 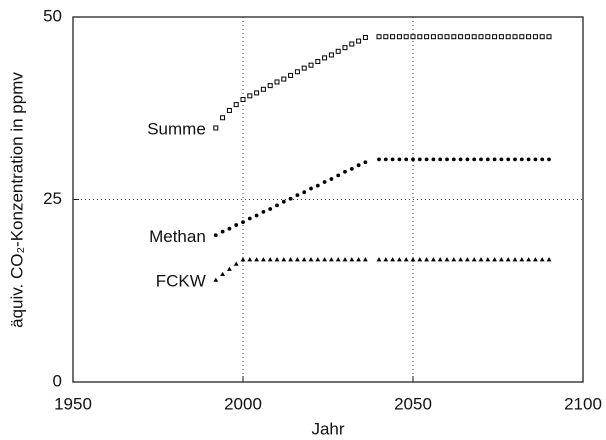 I want to click on y-tick-label: 25, so click(x=52, y=198).